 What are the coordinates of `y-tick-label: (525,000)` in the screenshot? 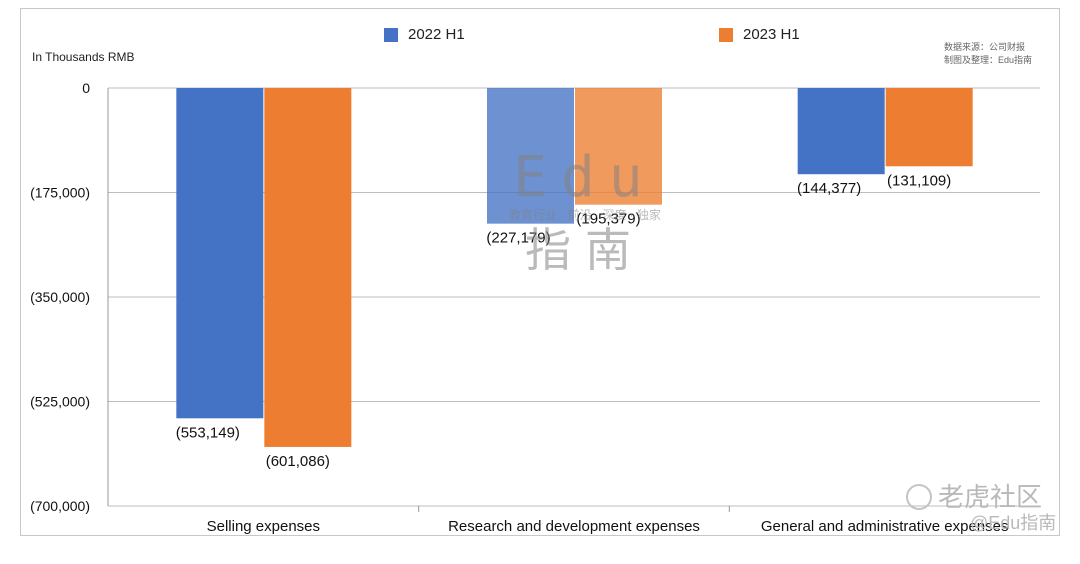 It's located at (60, 402).